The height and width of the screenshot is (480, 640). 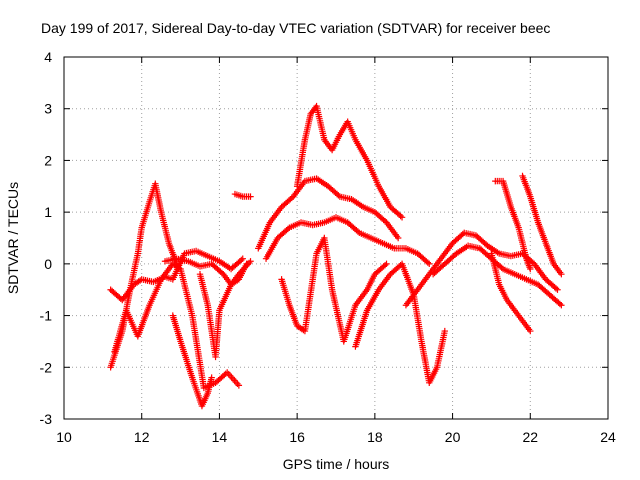 What do you see at coordinates (375, 437) in the screenshot?
I see `x-tick-label: 18` at bounding box center [375, 437].